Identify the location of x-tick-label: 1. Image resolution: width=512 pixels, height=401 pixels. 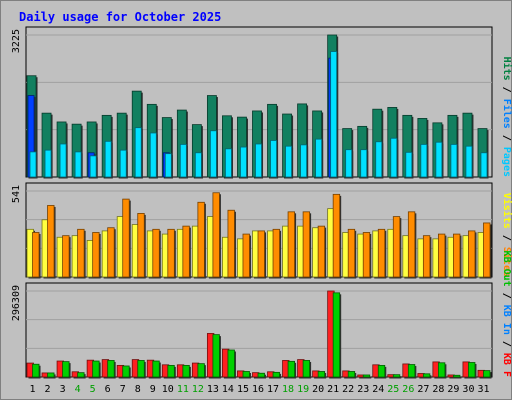
(33, 389).